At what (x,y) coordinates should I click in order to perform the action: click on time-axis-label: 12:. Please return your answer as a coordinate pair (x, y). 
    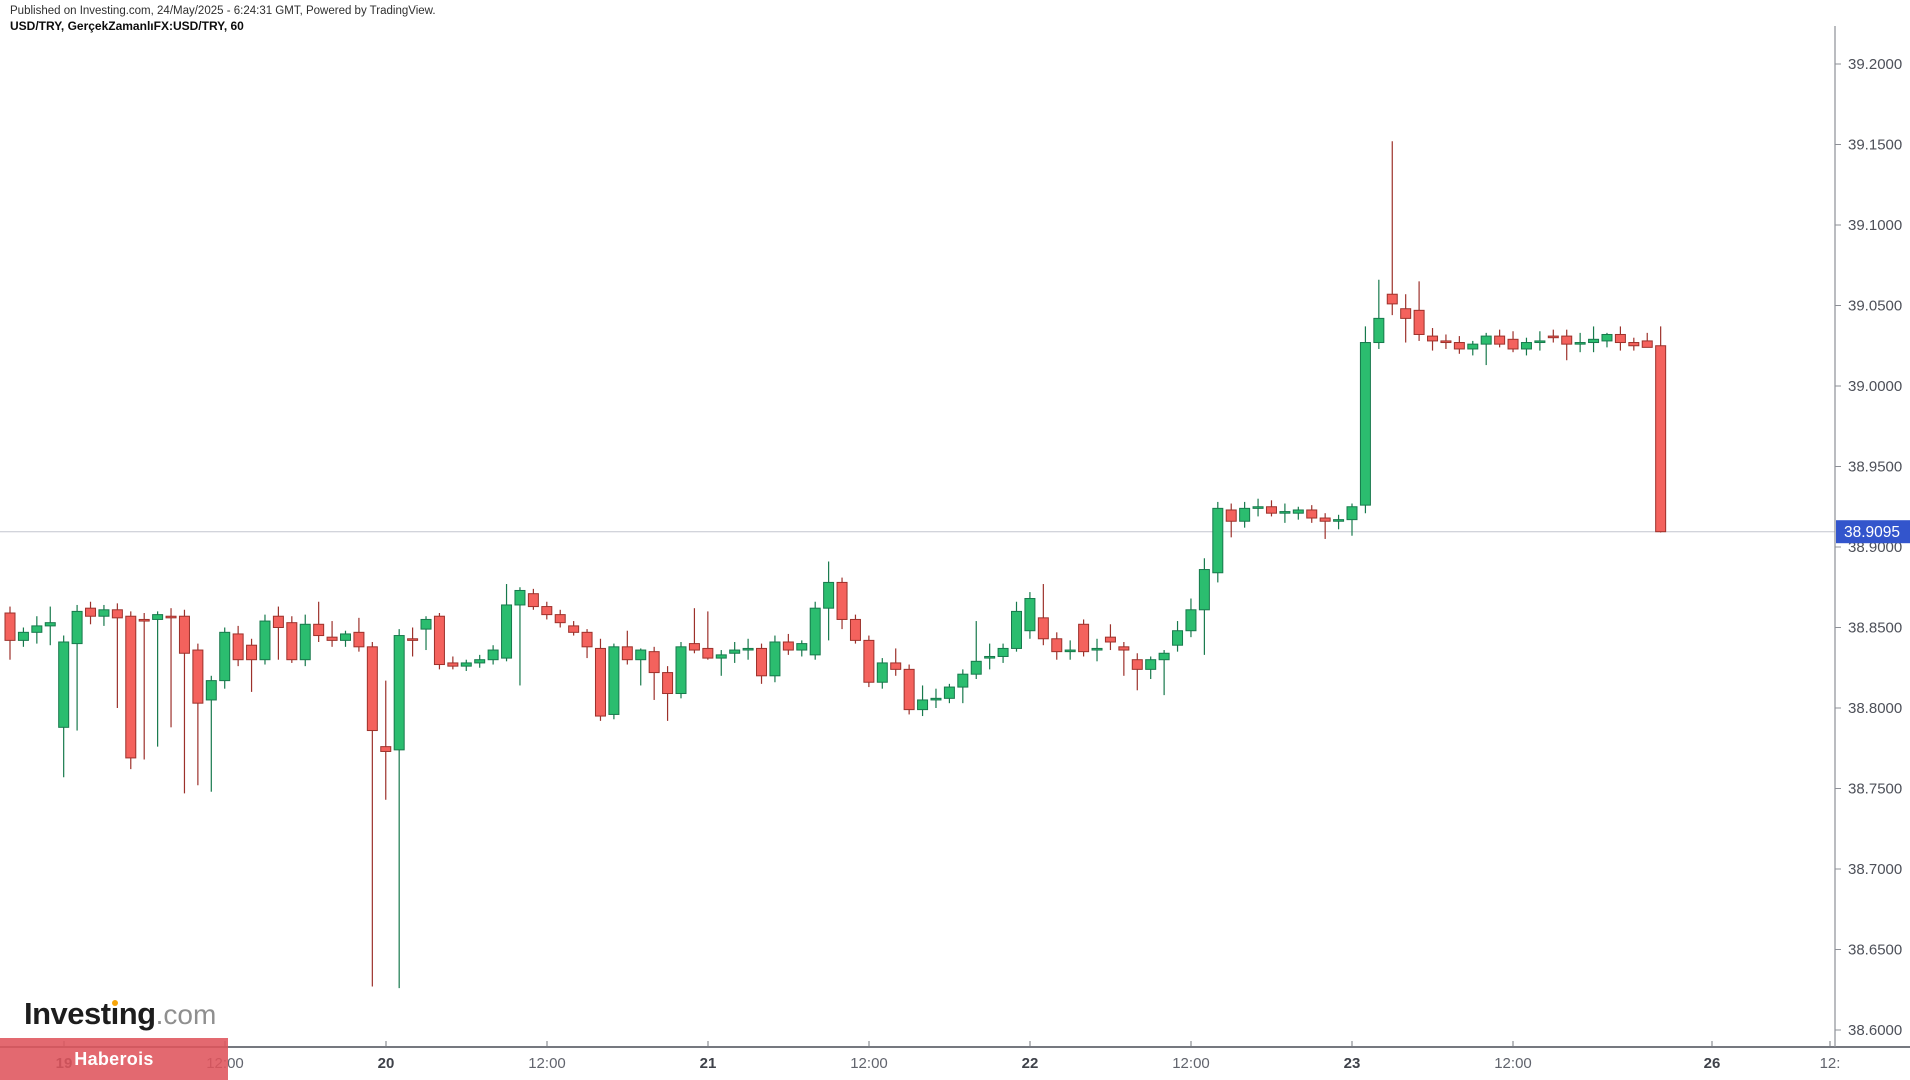
    Looking at the image, I should click on (1830, 1063).